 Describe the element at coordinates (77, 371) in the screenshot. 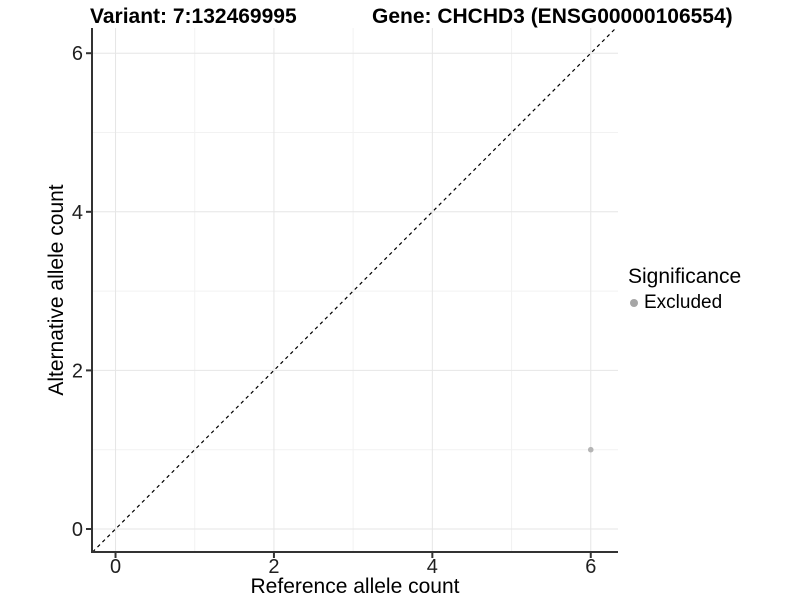

I see `y-tick-label: 2` at that location.